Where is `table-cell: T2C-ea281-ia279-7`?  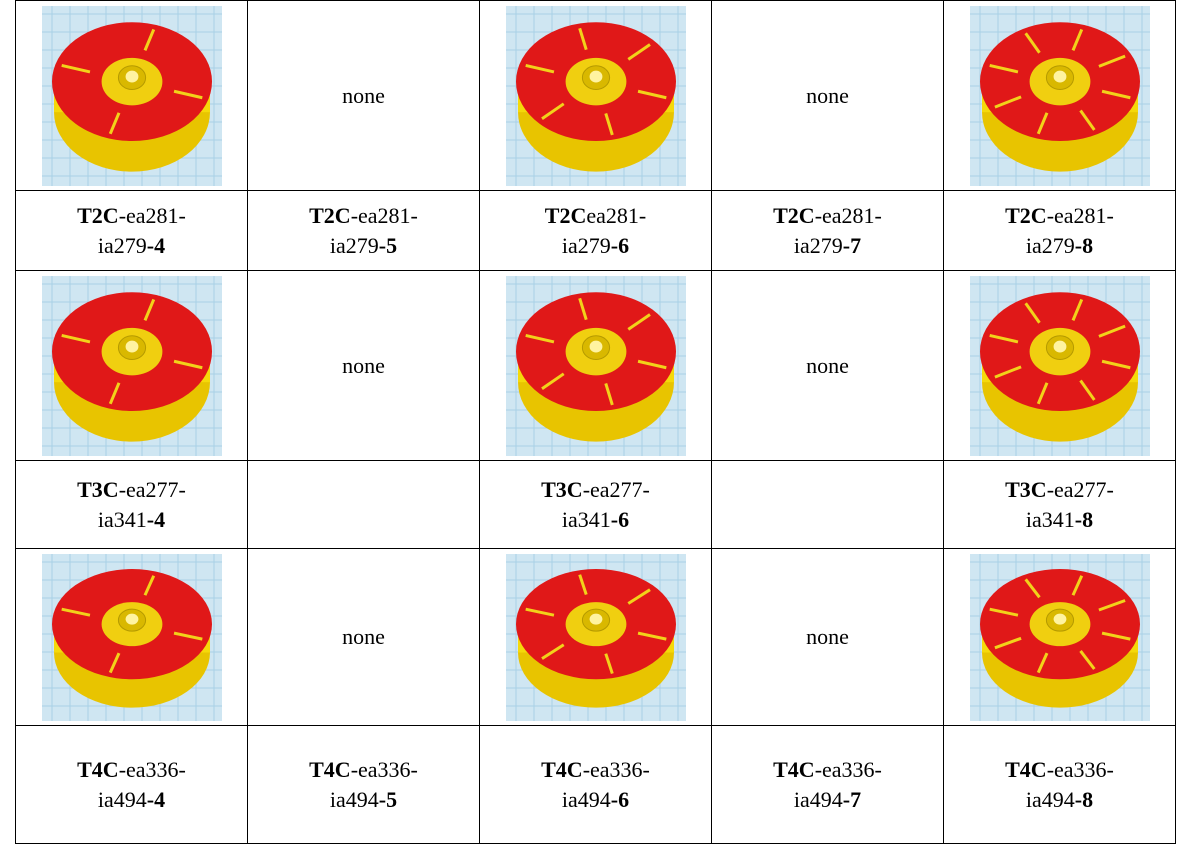 table-cell: T2C-ea281-ia279-7 is located at coordinates (827, 230).